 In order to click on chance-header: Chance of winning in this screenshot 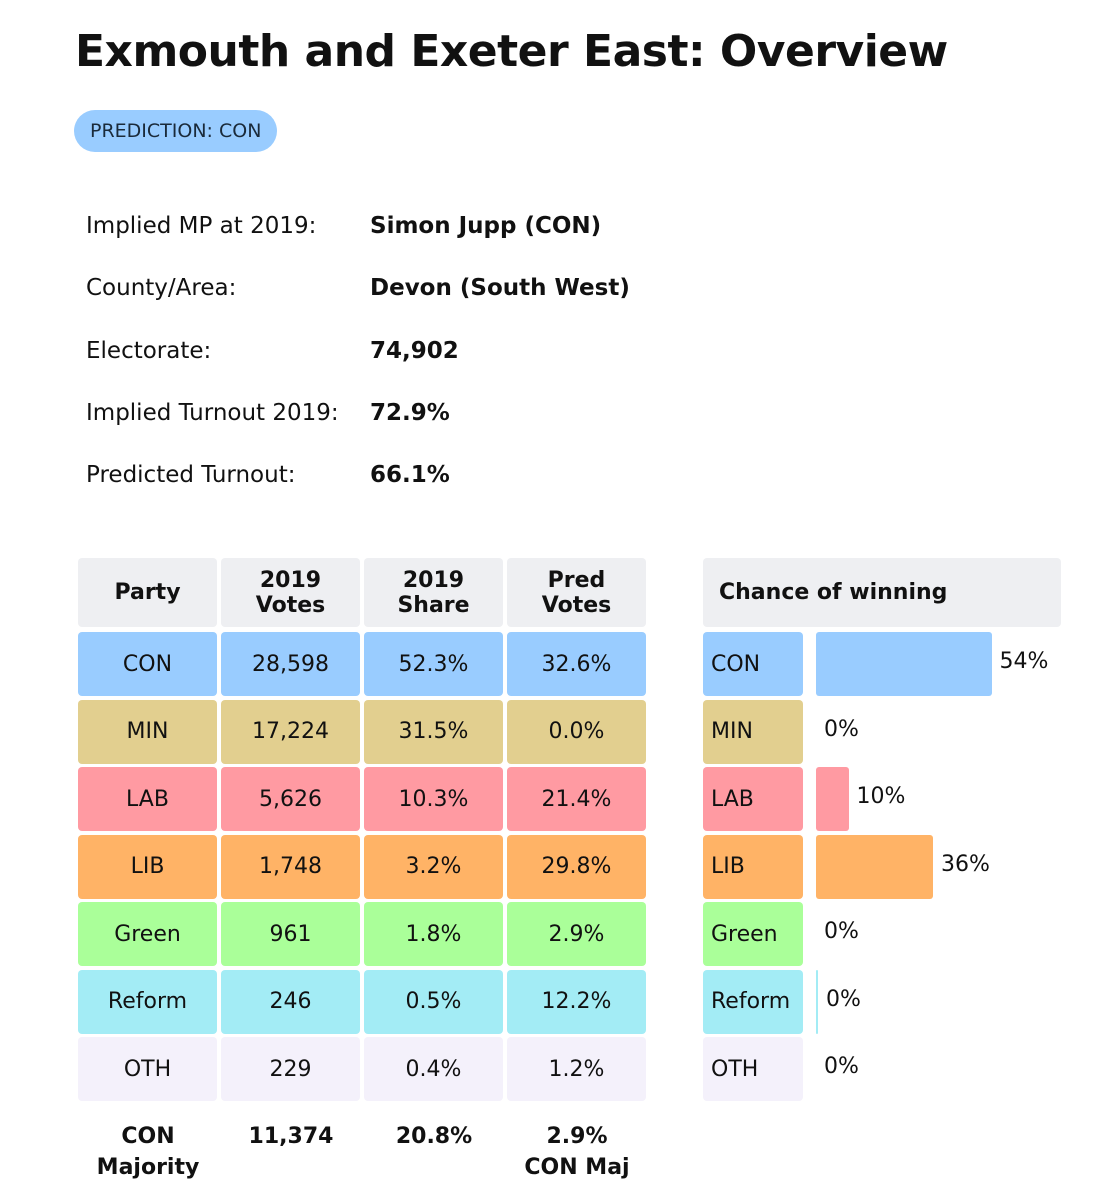, I will do `click(882, 592)`.